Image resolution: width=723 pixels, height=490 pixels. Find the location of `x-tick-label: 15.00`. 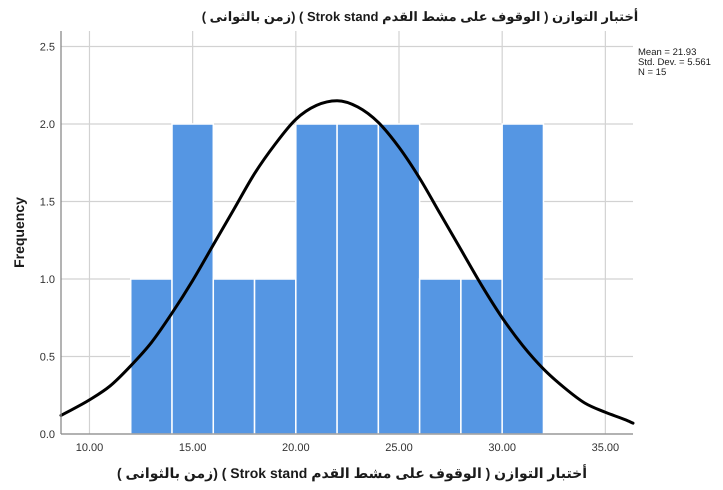

x-tick-label: 15.00 is located at coordinates (192, 448).